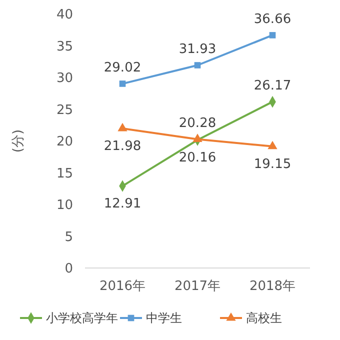 The image size is (340, 340). Describe the element at coordinates (64, 110) in the screenshot. I see `y-tick-label: 25` at that location.